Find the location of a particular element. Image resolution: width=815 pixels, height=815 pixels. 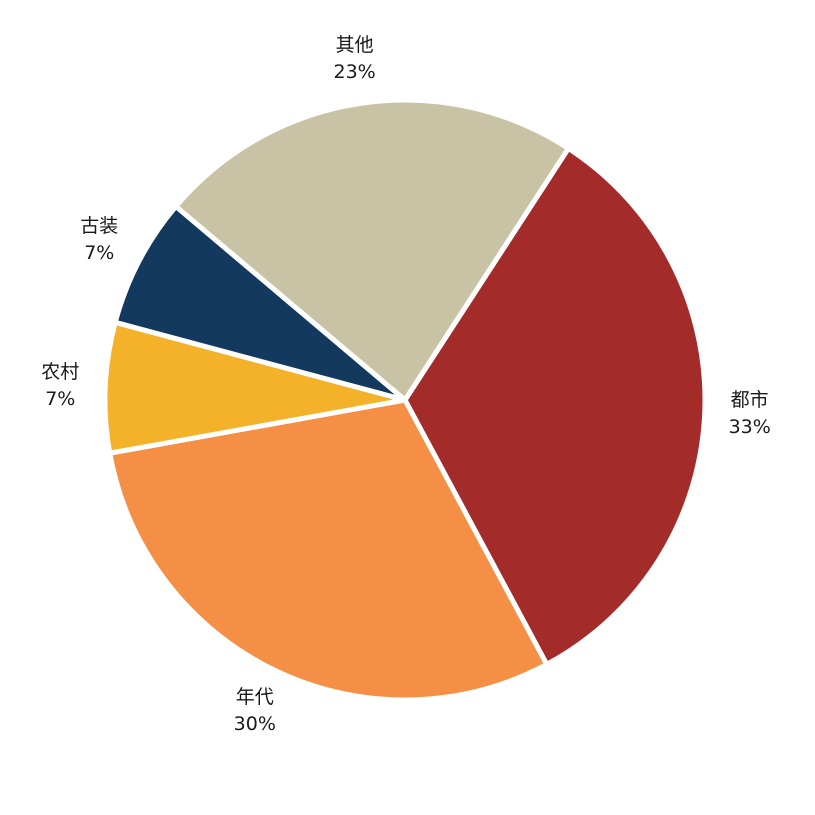

slice-category-text: 古装 is located at coordinates (99, 226).